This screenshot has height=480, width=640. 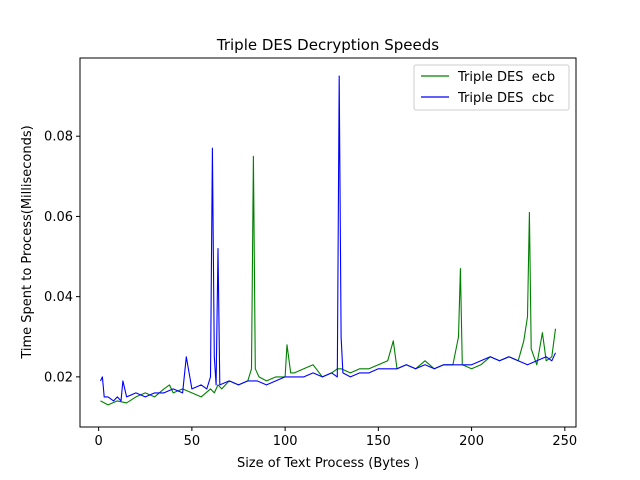 What do you see at coordinates (99, 441) in the screenshot?
I see `x-tick-label: 0` at bounding box center [99, 441].